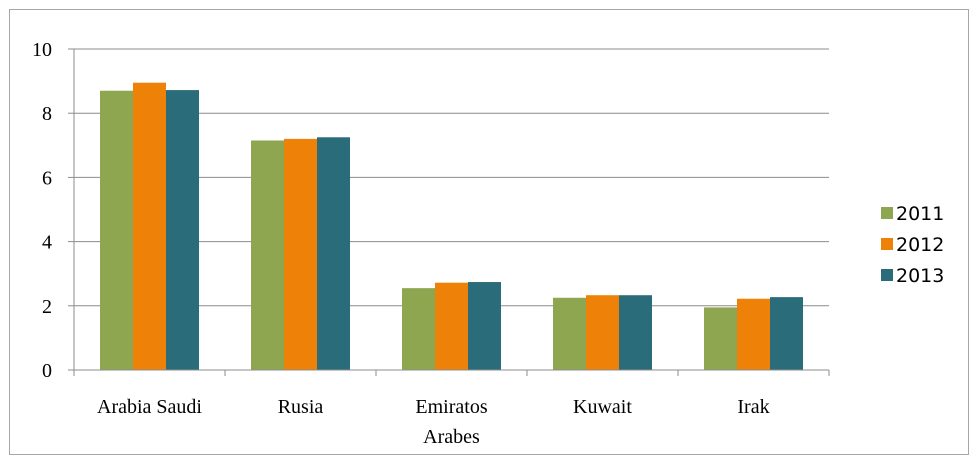 This screenshot has height=459, width=980. I want to click on legend: 2011 2012 2013, so click(912, 245).